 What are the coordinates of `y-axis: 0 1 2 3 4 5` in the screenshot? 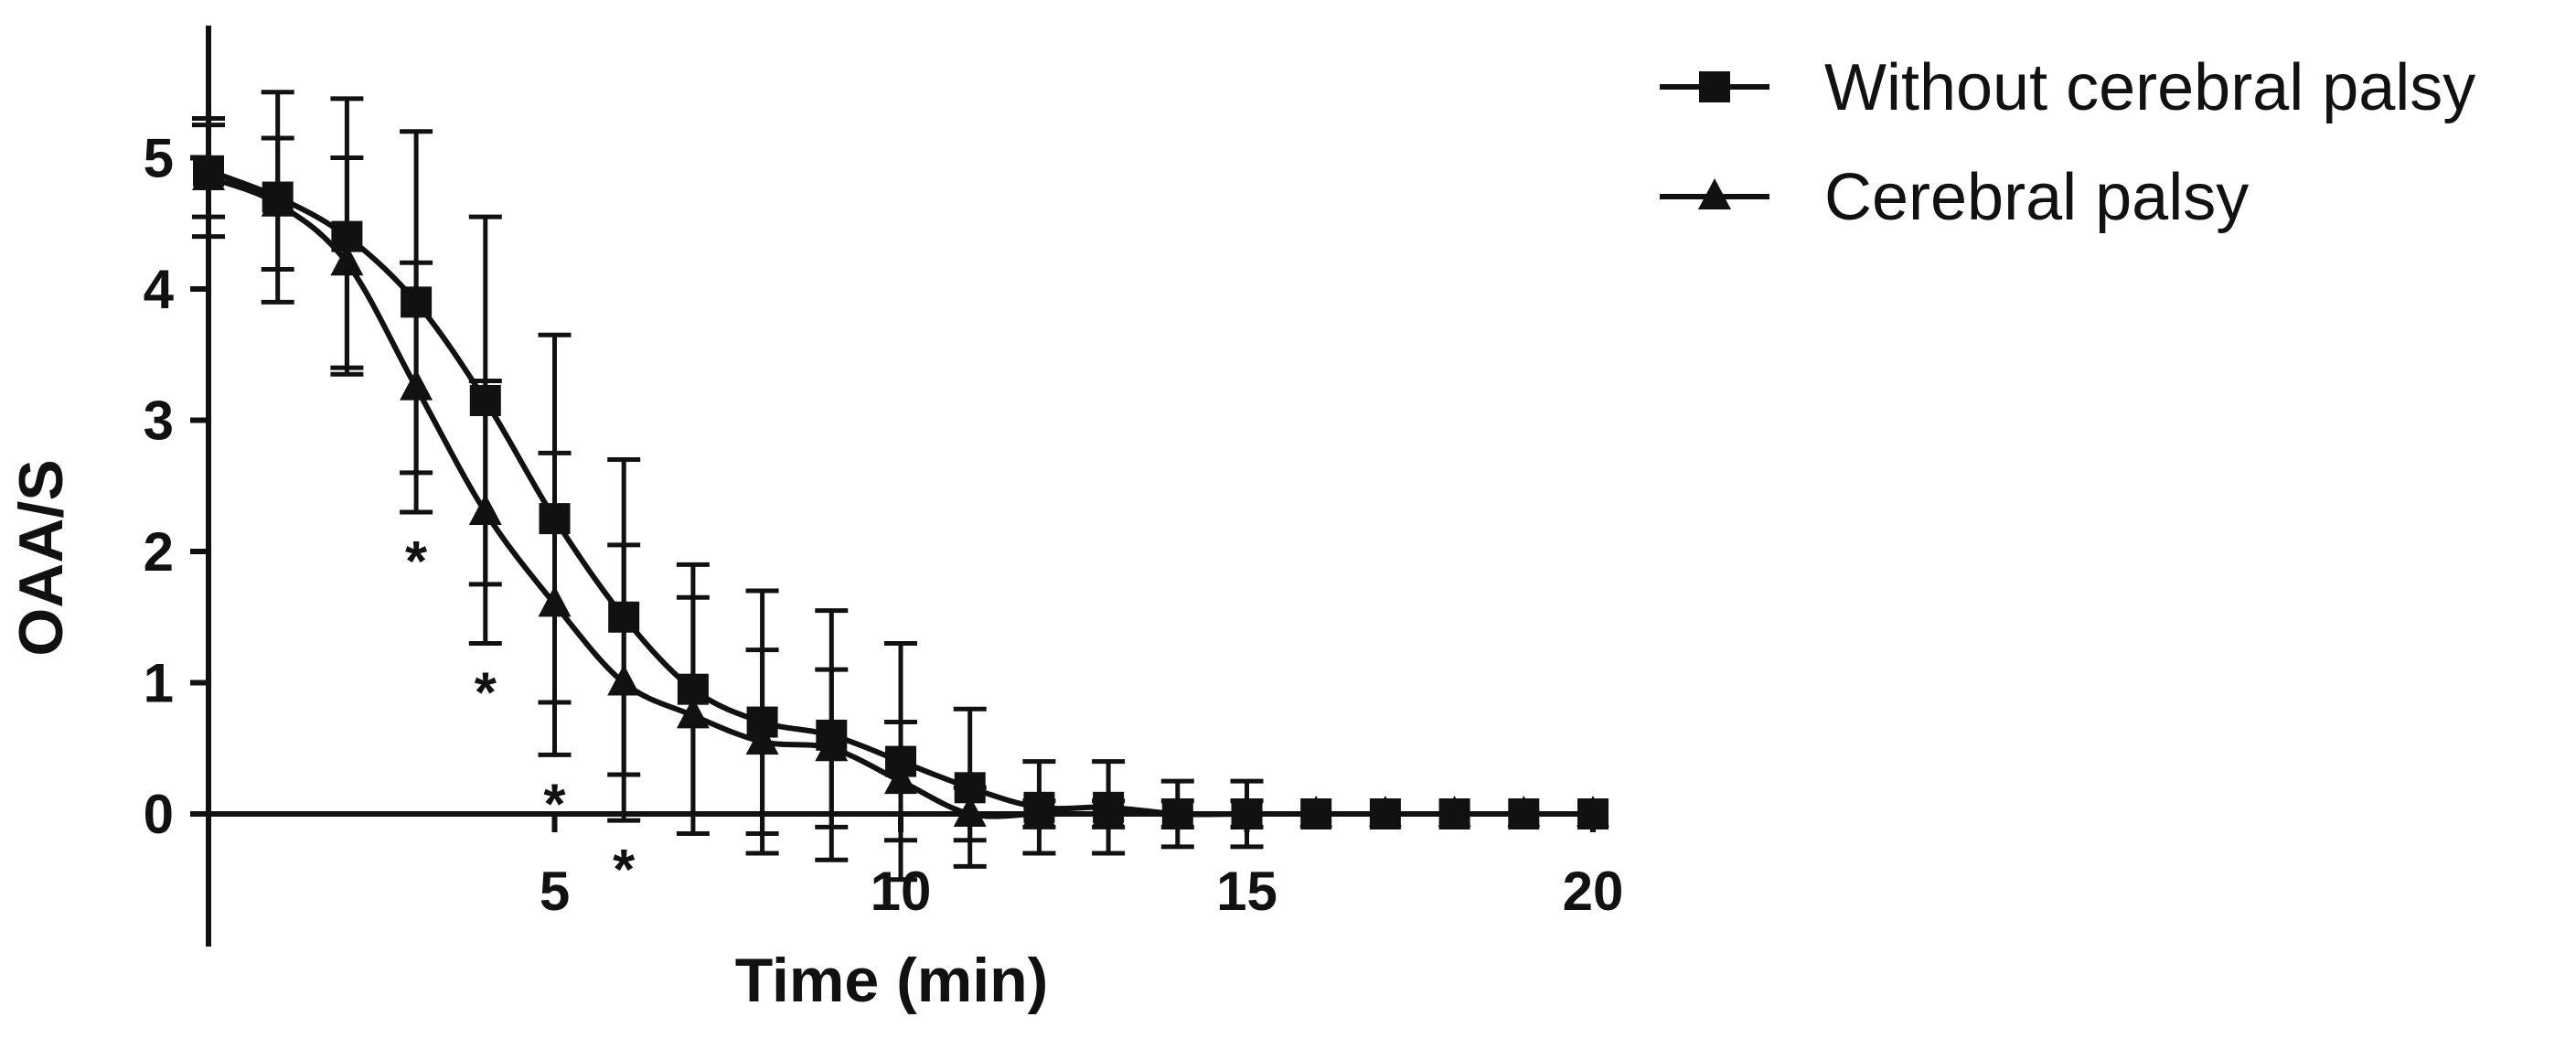 It's located at (177, 486).